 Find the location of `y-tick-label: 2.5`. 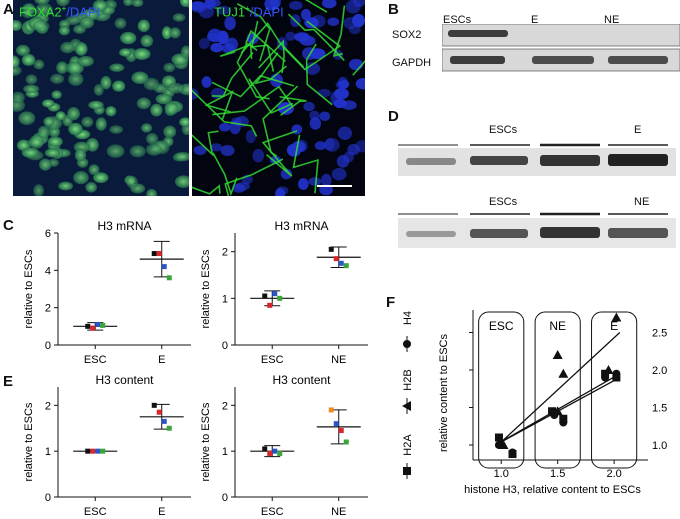

y-tick-label: 2.5 is located at coordinates (659, 334).